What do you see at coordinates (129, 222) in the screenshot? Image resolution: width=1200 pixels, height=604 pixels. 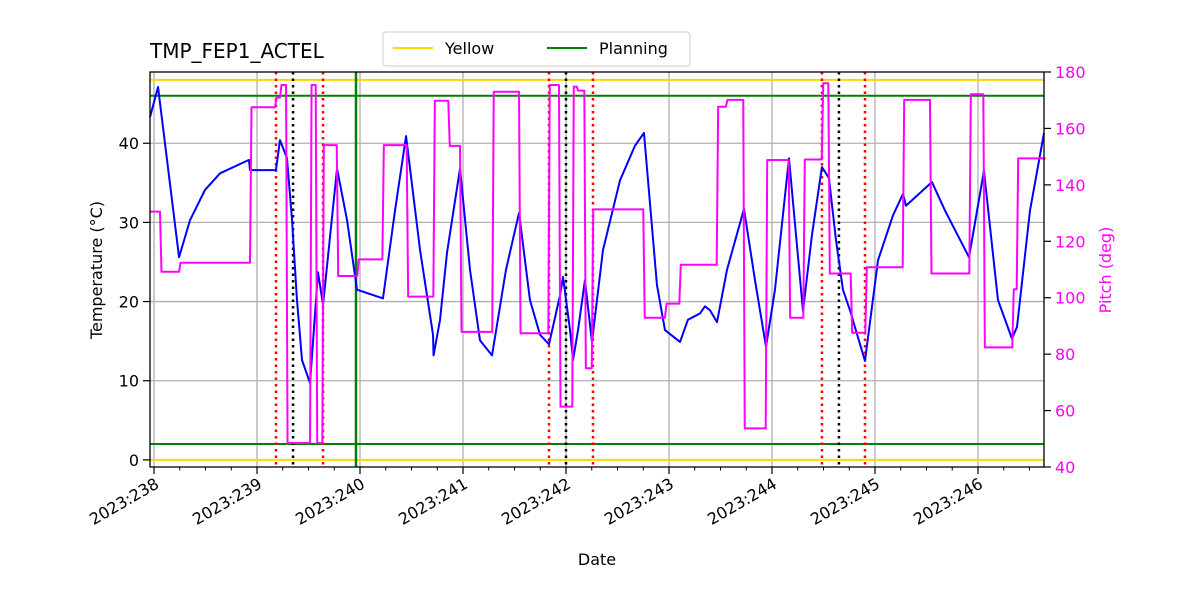 I see `y-tick-label: 30` at bounding box center [129, 222].